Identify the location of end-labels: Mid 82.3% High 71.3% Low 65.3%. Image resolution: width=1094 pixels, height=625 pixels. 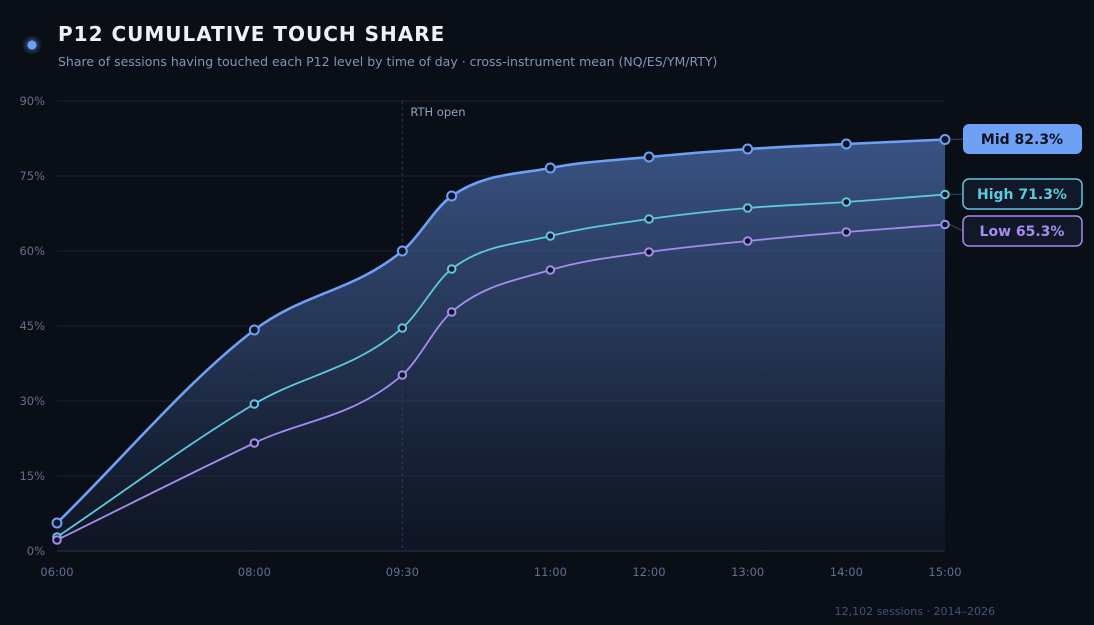
(1016, 185).